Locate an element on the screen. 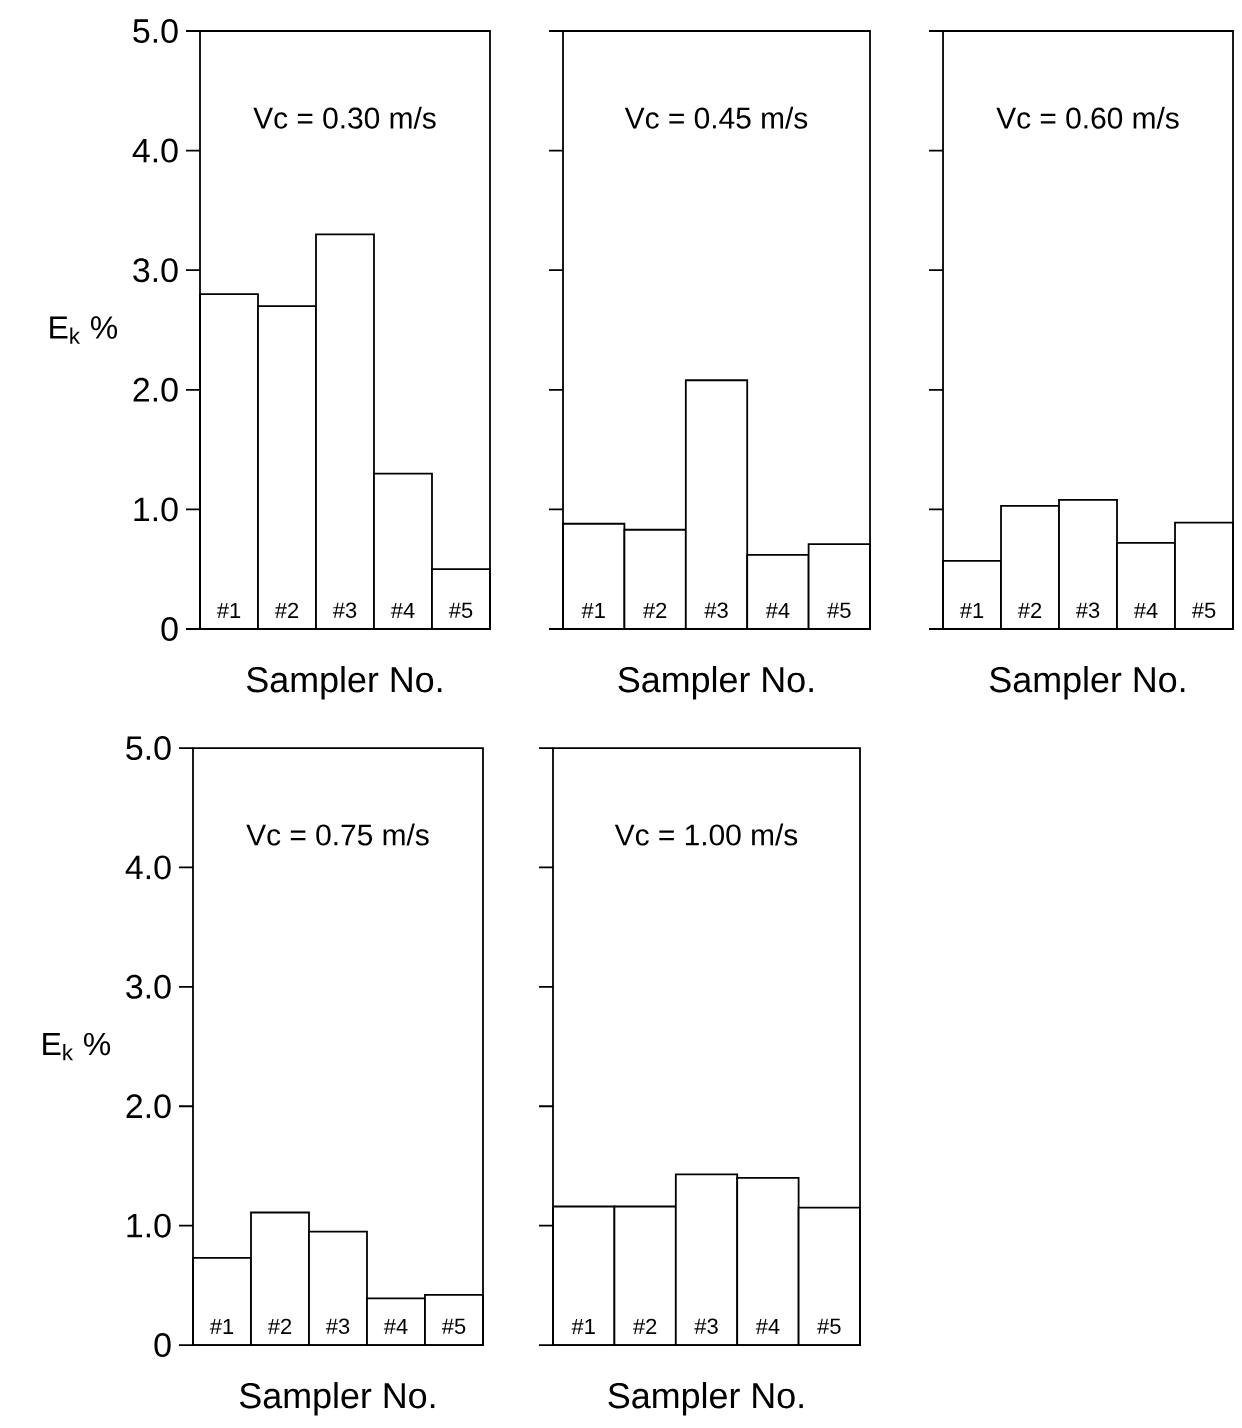 This screenshot has height=1428, width=1242. annotation: Vc = 0.60 m/s is located at coordinates (1087, 117).